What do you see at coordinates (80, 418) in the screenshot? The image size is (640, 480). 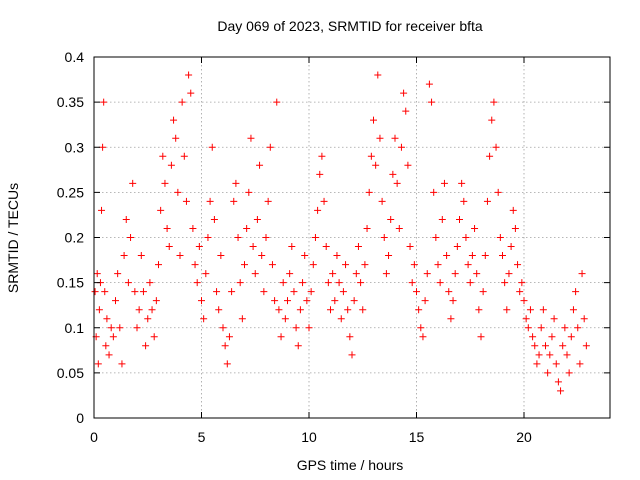 I see `y-tick-label: 0` at bounding box center [80, 418].